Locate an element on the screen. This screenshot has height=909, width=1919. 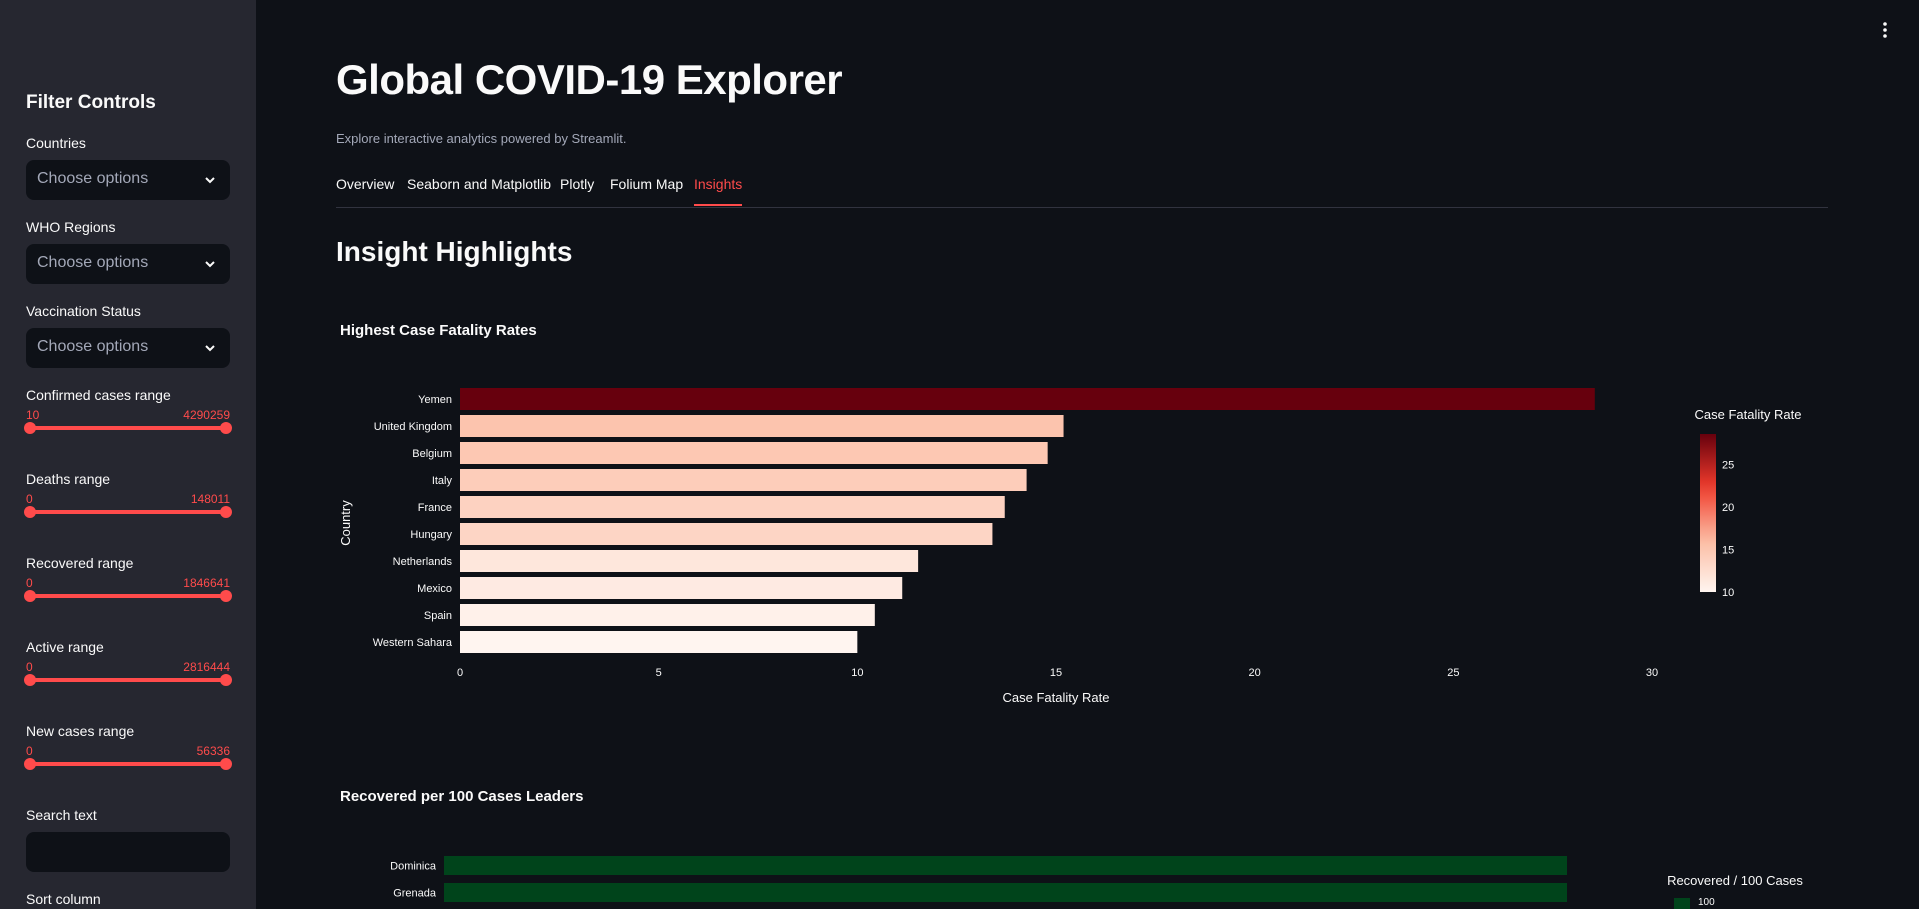
y-tick-label: Netherlands is located at coordinates (423, 562).